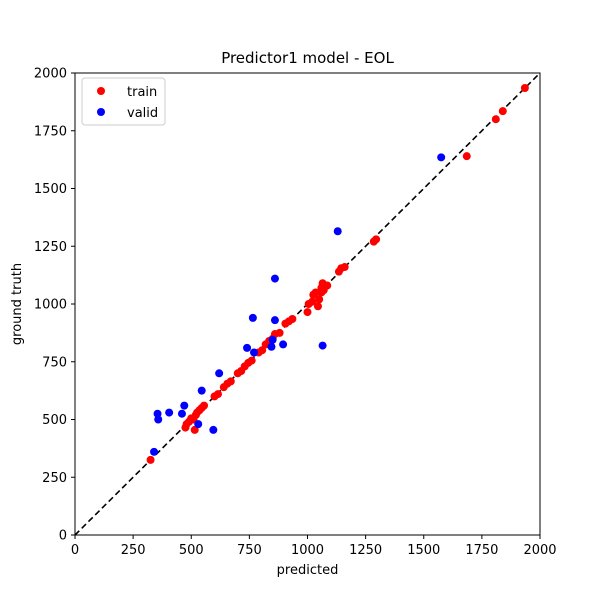 The width and height of the screenshot is (600, 600). Describe the element at coordinates (191, 550) in the screenshot. I see `x-tick-label: 500` at that location.